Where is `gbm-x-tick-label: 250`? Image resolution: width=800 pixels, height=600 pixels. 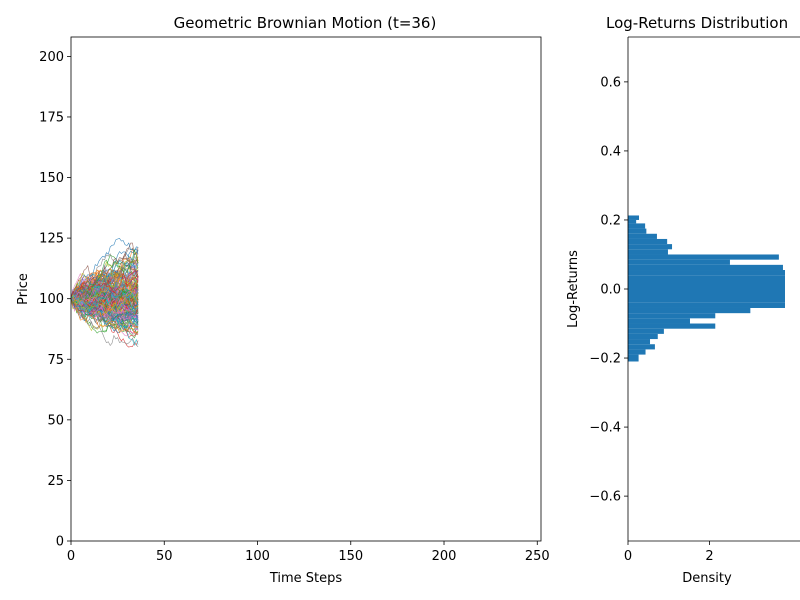 gbm-x-tick-label: 250 is located at coordinates (537, 556).